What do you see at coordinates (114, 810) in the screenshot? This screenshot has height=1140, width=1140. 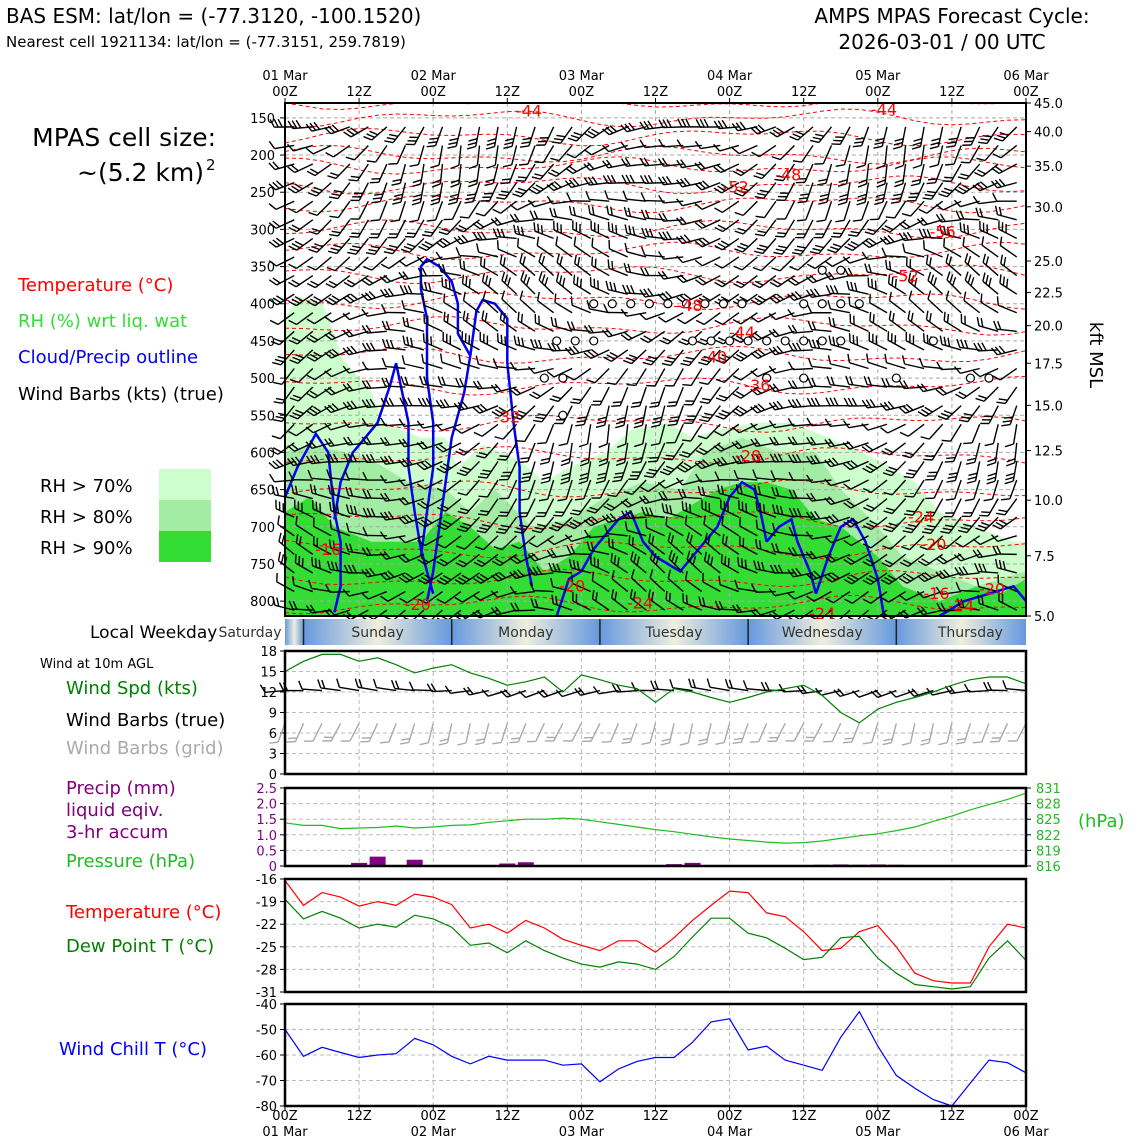 I see `precip-label-2: liquid eqiv.` at bounding box center [114, 810].